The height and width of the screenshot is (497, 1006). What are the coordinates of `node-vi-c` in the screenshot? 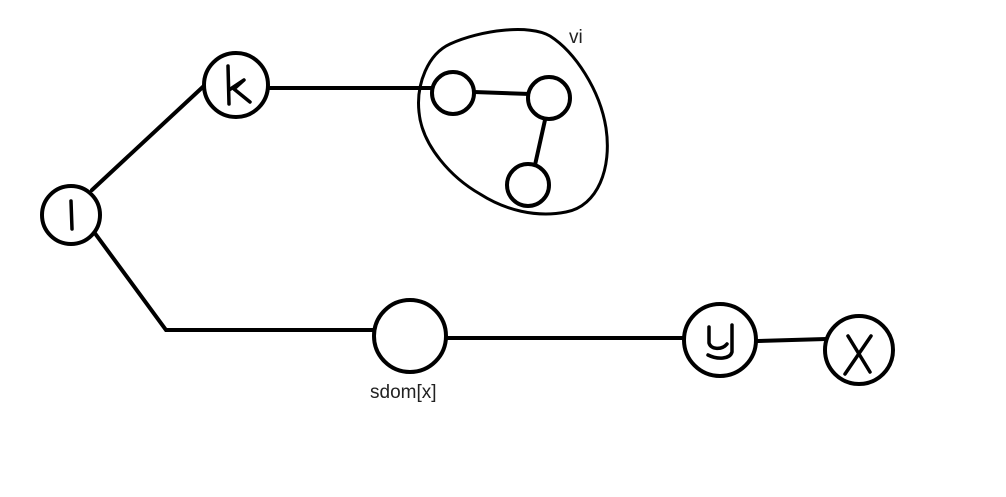 It's located at (528, 185).